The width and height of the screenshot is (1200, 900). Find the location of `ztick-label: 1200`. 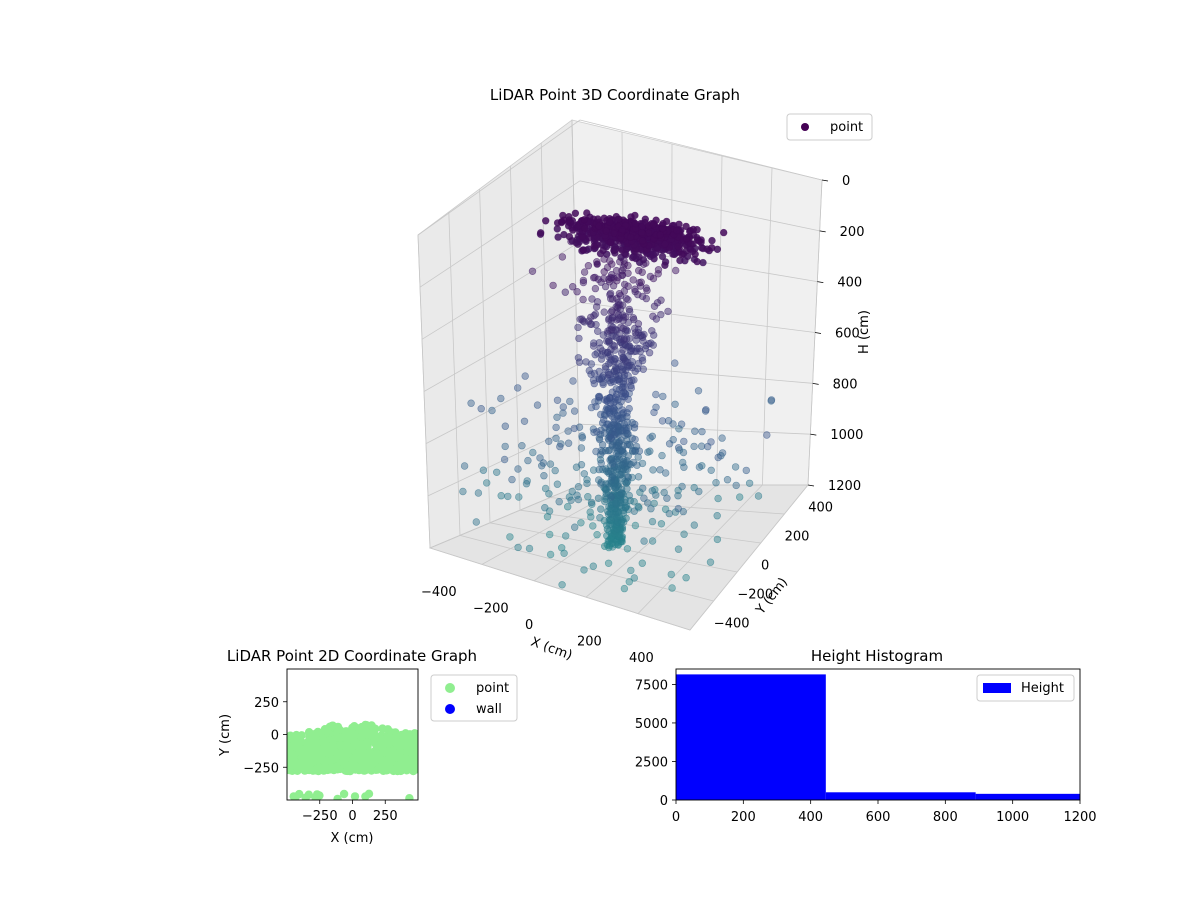

ztick-label: 1200 is located at coordinates (844, 486).